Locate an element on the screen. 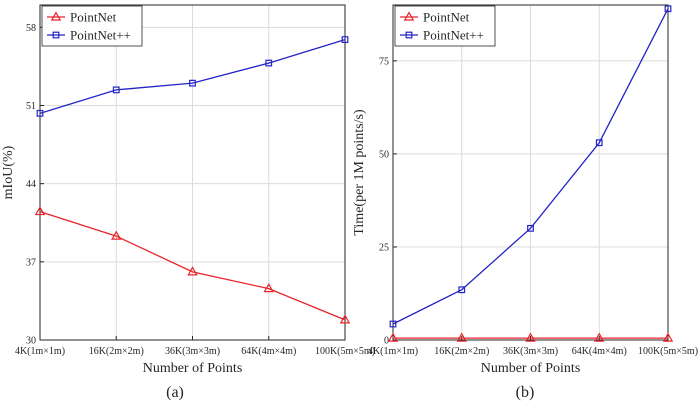  y-axis-label: Time(per 1M points/s) is located at coordinates (359, 172).